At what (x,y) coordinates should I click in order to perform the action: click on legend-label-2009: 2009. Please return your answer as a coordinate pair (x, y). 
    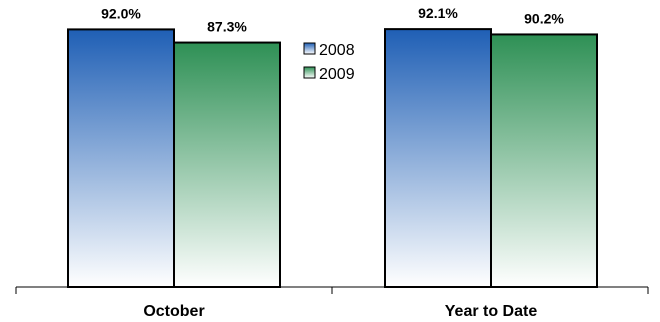
    Looking at the image, I should click on (337, 74).